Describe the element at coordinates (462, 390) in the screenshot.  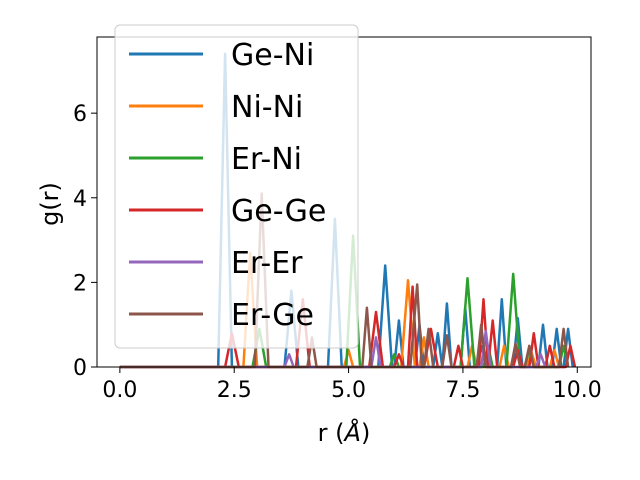
I see `x-tick-label: 7.5` at that location.